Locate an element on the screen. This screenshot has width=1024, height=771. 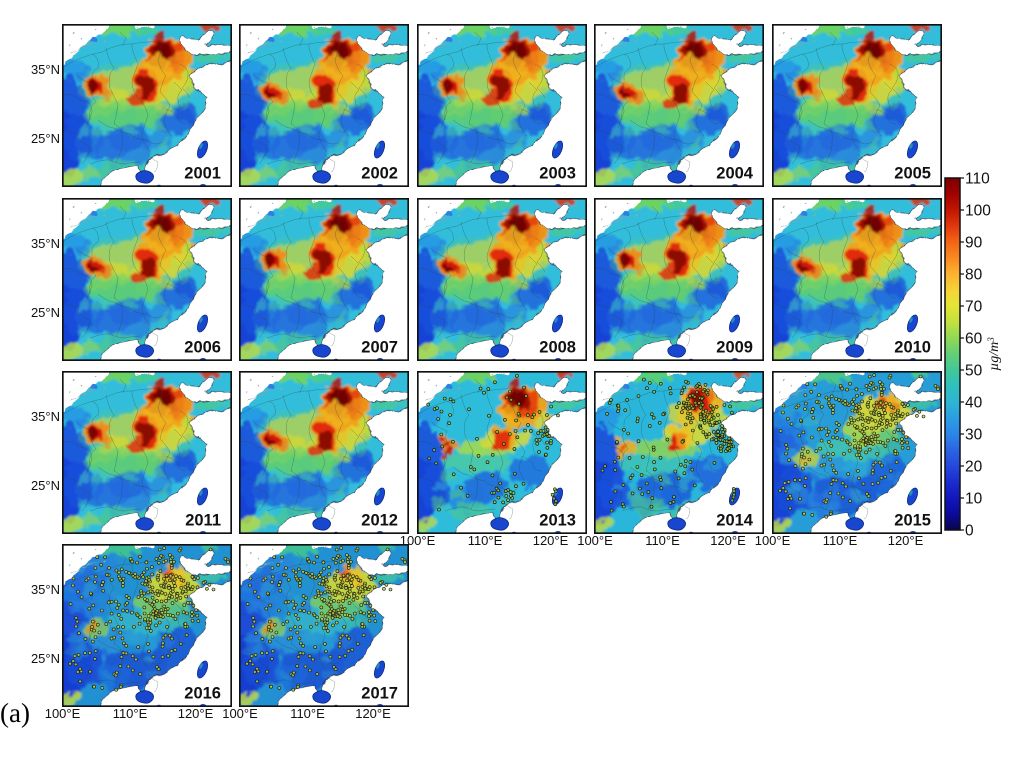
svg-text: 70 is located at coordinates (974, 307).